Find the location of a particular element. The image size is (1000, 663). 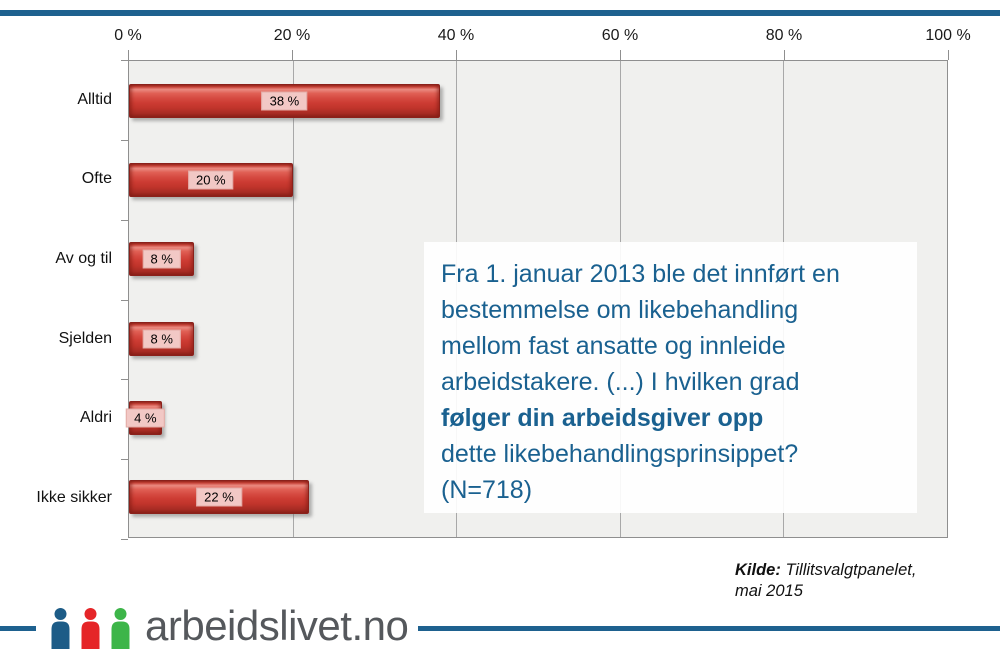

bar-value-label: 20 % is located at coordinates (210, 180).